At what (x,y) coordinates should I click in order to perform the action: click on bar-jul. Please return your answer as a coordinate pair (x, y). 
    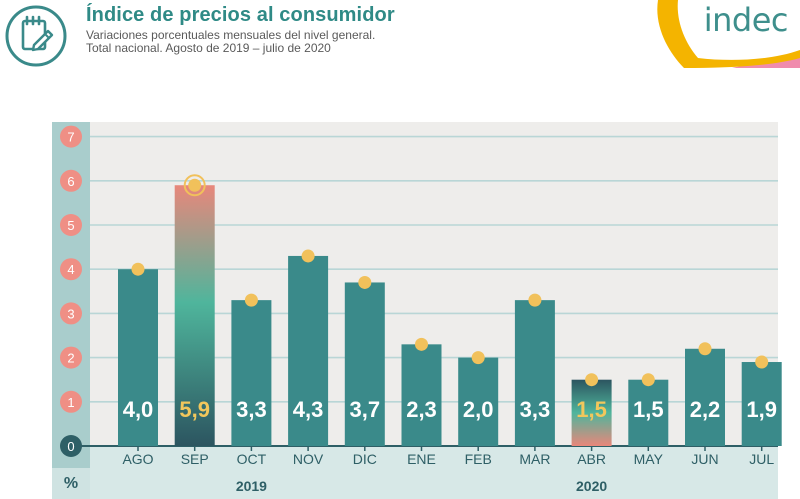
    Looking at the image, I should click on (761, 404).